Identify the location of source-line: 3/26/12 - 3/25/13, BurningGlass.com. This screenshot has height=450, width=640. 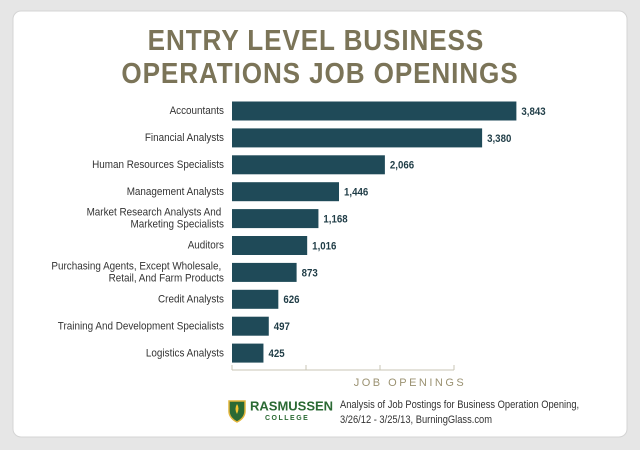
(416, 420).